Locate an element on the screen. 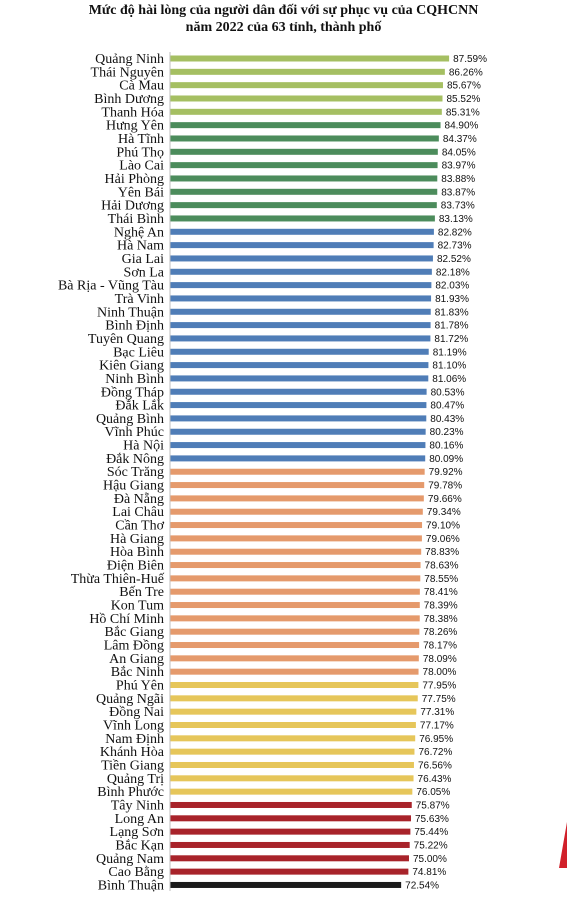  category-label: Tiền Giang is located at coordinates (132, 765).